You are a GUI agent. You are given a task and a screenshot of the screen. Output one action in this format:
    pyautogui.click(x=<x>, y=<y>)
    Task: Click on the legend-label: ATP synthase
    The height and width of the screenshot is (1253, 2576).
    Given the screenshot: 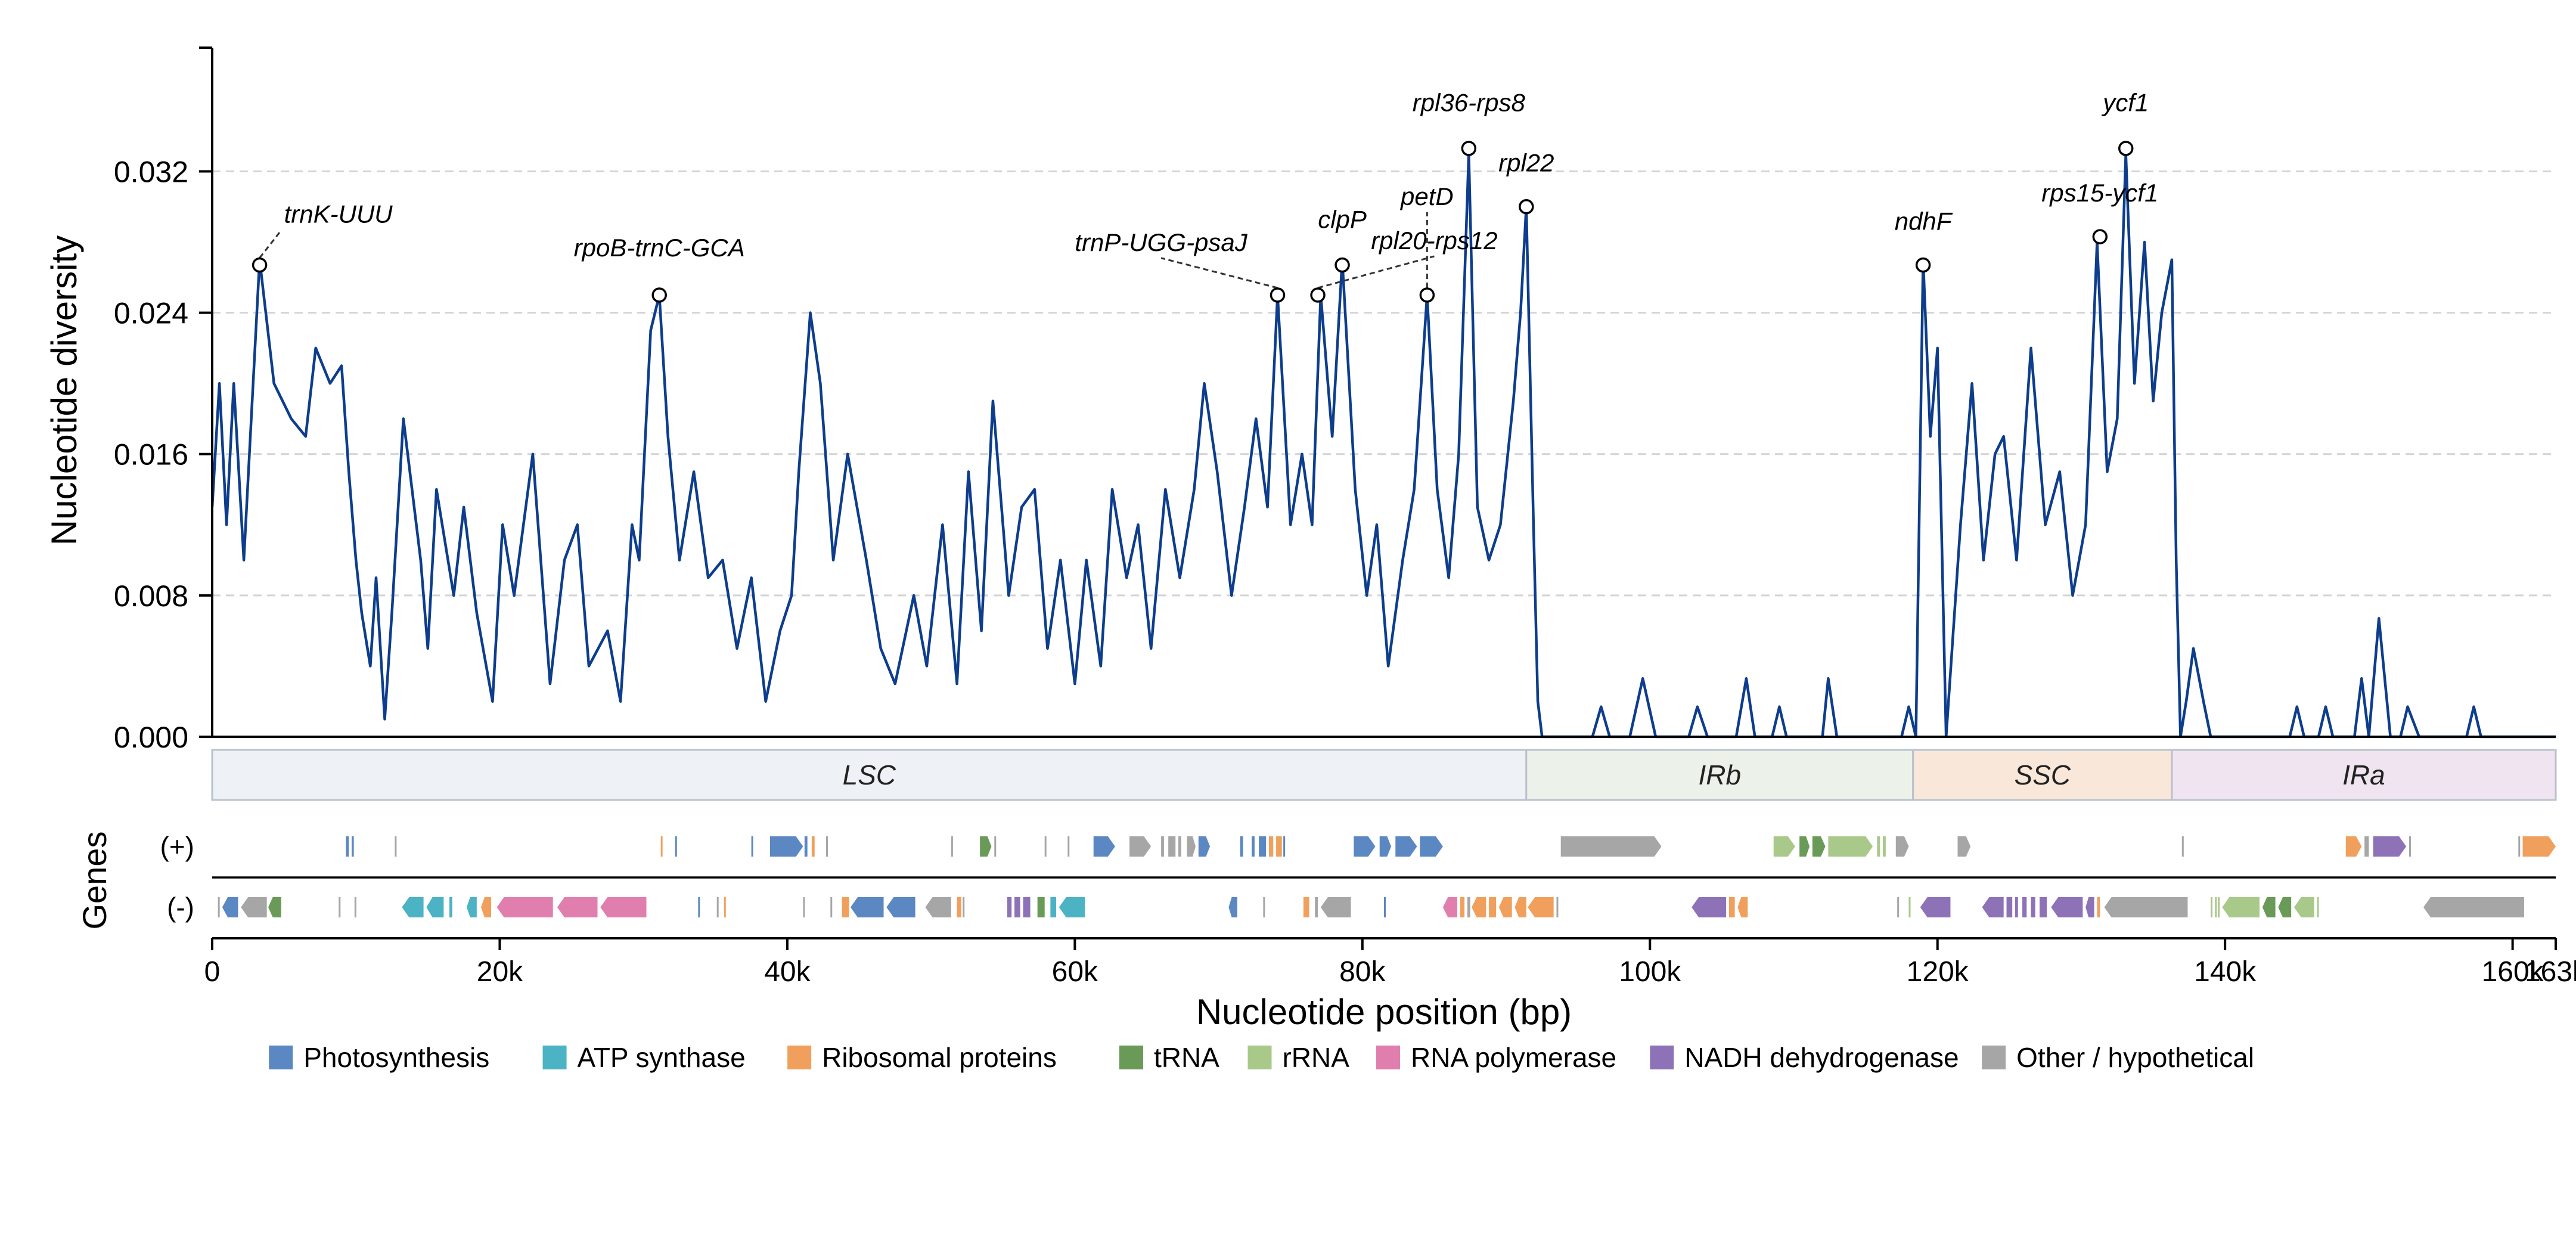 What is the action you would take?
    pyautogui.click(x=662, y=1057)
    